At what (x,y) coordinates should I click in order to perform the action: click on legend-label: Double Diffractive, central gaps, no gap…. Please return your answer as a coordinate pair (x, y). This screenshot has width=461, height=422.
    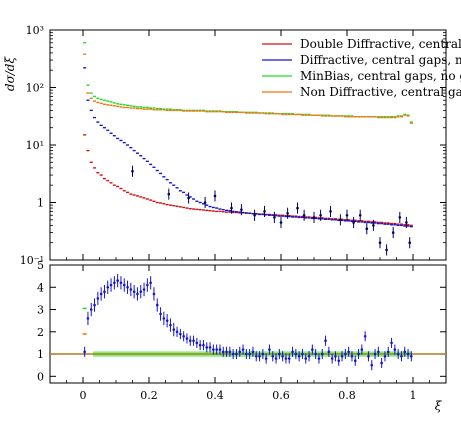
    Looking at the image, I should click on (380, 44).